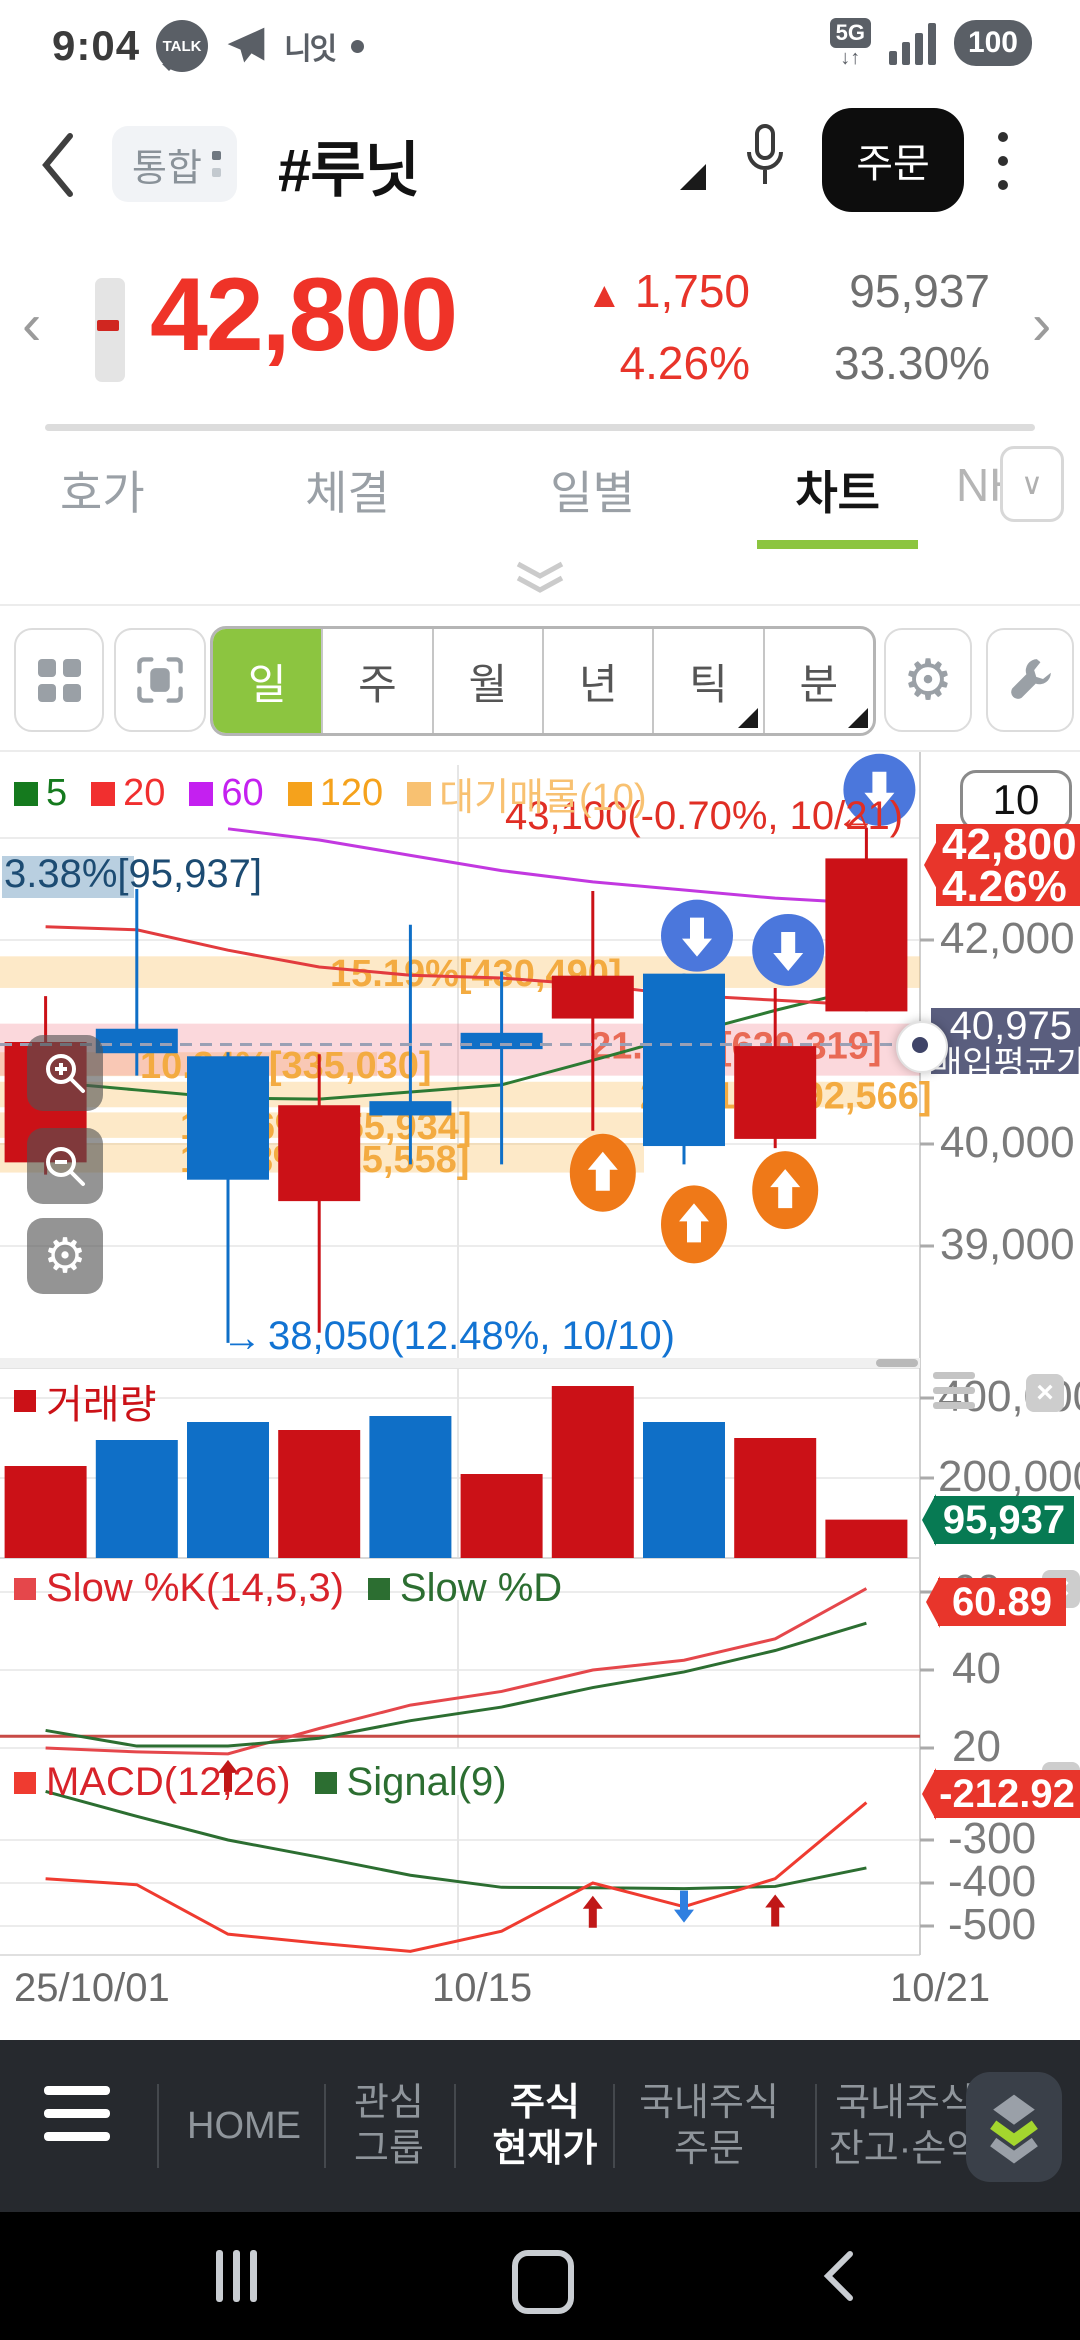 The image size is (1080, 2340). I want to click on stoch-d-line, so click(456, 1684).